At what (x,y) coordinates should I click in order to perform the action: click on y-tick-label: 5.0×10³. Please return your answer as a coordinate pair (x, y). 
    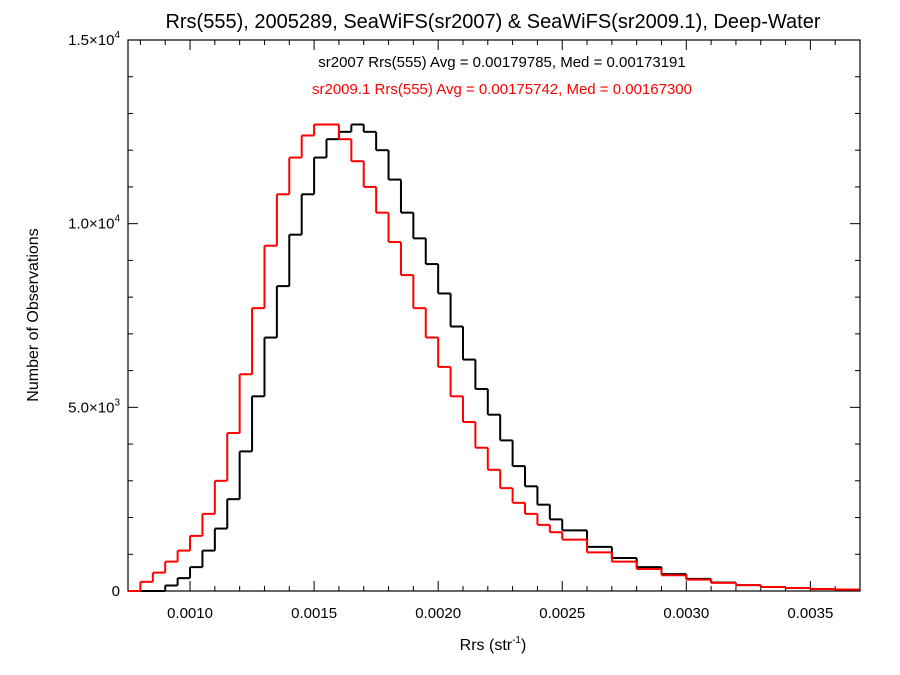
    Looking at the image, I should click on (94, 406).